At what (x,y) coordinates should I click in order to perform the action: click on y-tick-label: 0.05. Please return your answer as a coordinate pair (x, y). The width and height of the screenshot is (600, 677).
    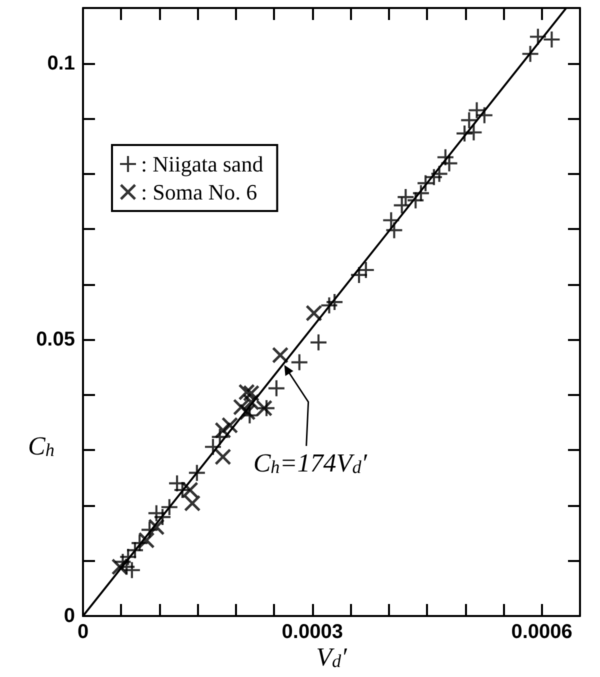
    Looking at the image, I should click on (55, 339).